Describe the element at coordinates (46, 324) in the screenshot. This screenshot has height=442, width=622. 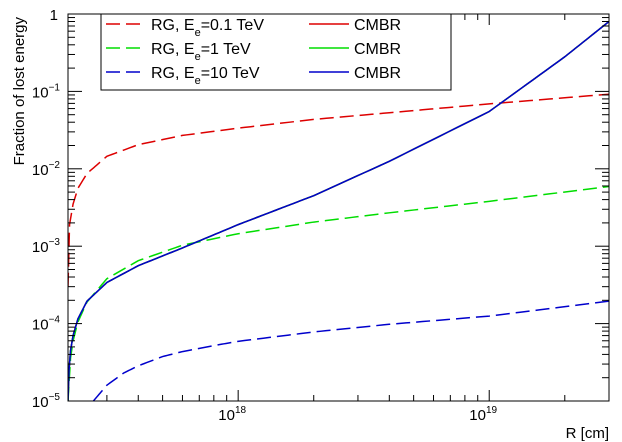
I see `y-tick-label: 10⁻⁴` at that location.